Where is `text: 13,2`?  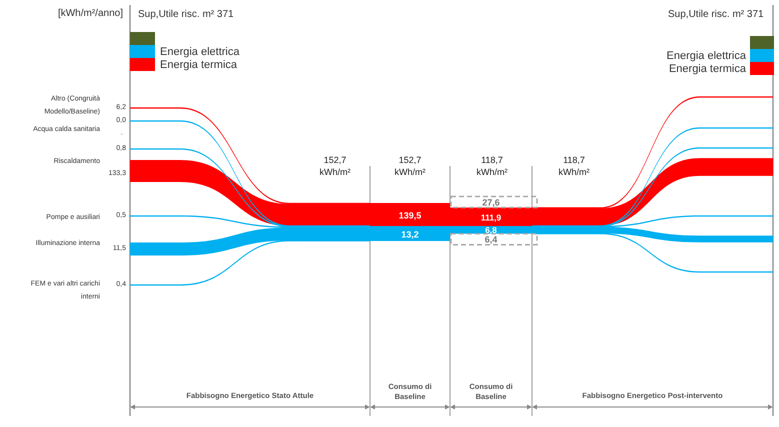 text: 13,2 is located at coordinates (410, 235).